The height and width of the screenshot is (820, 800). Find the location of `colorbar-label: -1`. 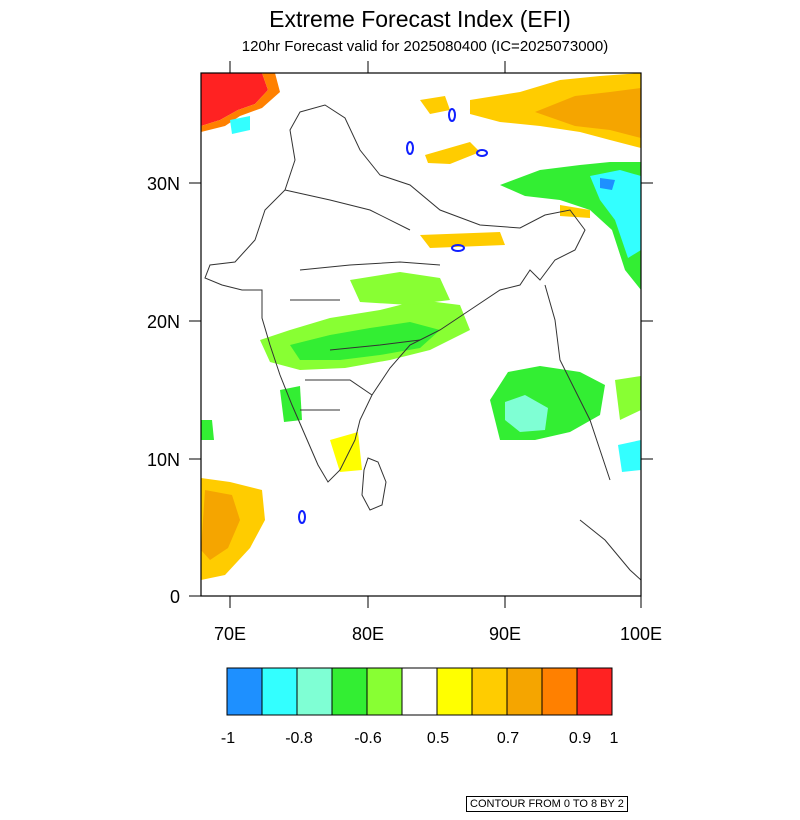

colorbar-label: -1 is located at coordinates (228, 738).